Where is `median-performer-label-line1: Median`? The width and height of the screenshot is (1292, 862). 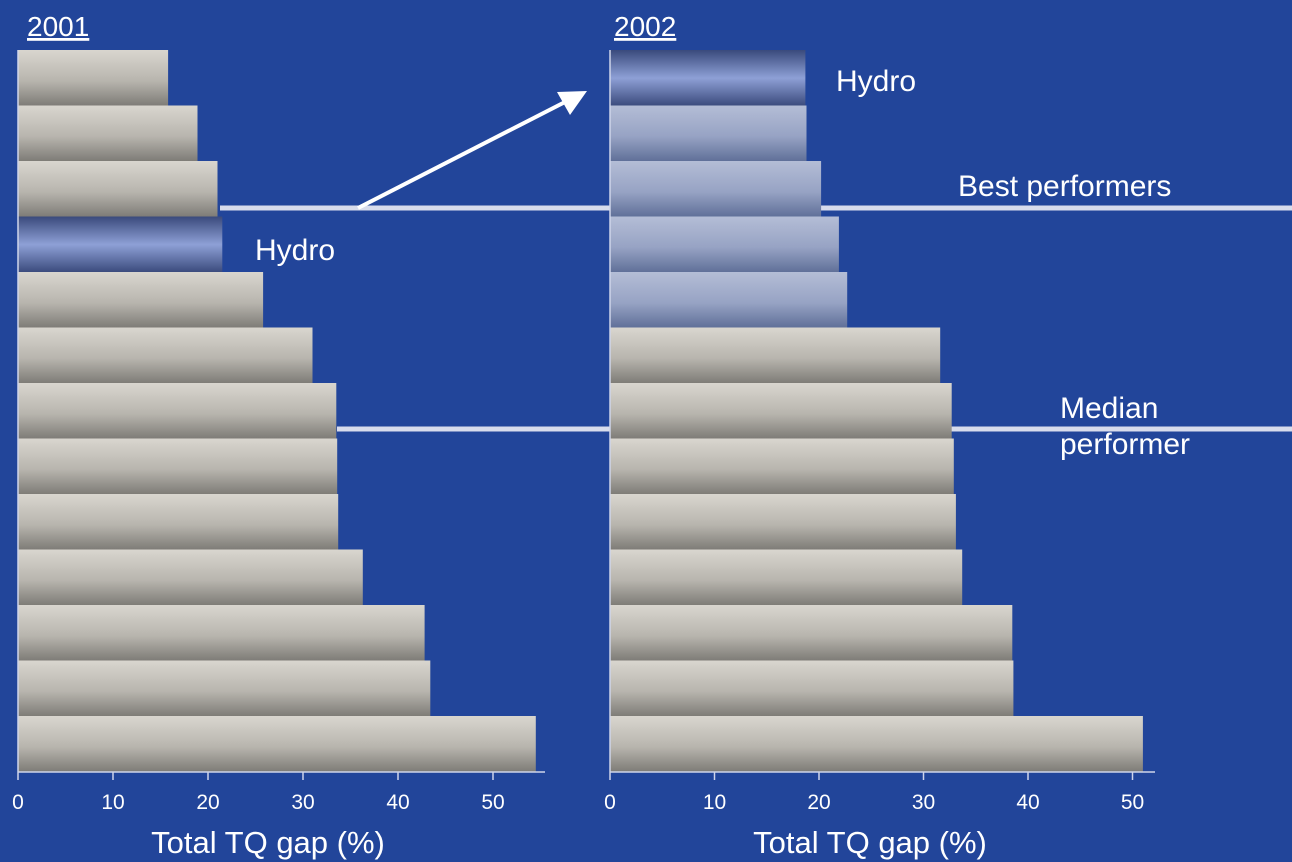
median-performer-label-line1: Median is located at coordinates (1109, 408).